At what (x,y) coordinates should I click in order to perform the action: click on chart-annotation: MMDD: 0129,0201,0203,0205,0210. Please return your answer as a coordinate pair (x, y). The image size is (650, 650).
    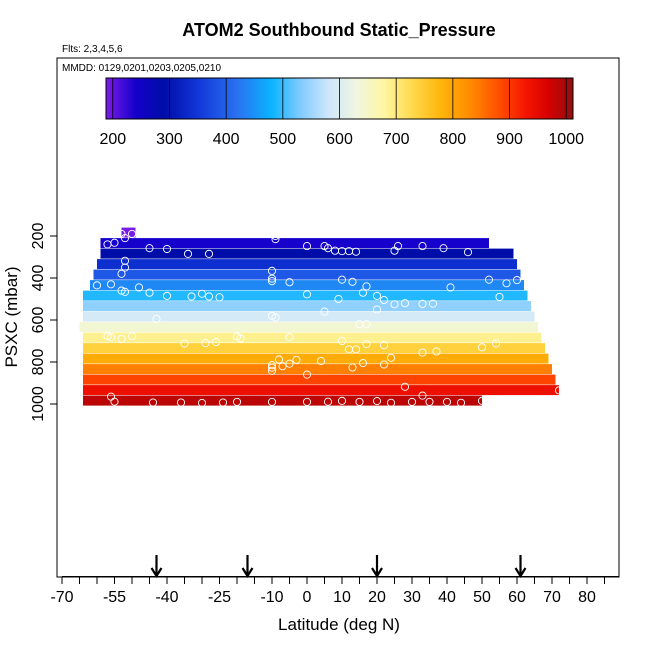
    Looking at the image, I should click on (141, 68).